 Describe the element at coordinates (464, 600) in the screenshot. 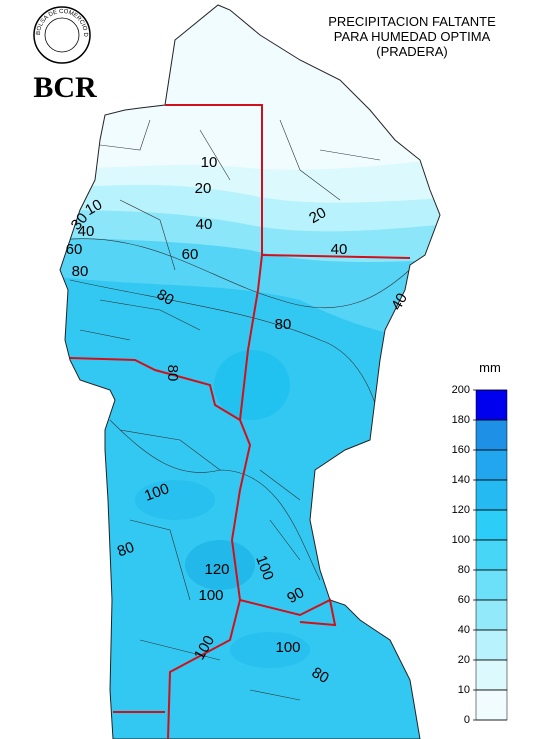

I see `legend-label: 60` at that location.